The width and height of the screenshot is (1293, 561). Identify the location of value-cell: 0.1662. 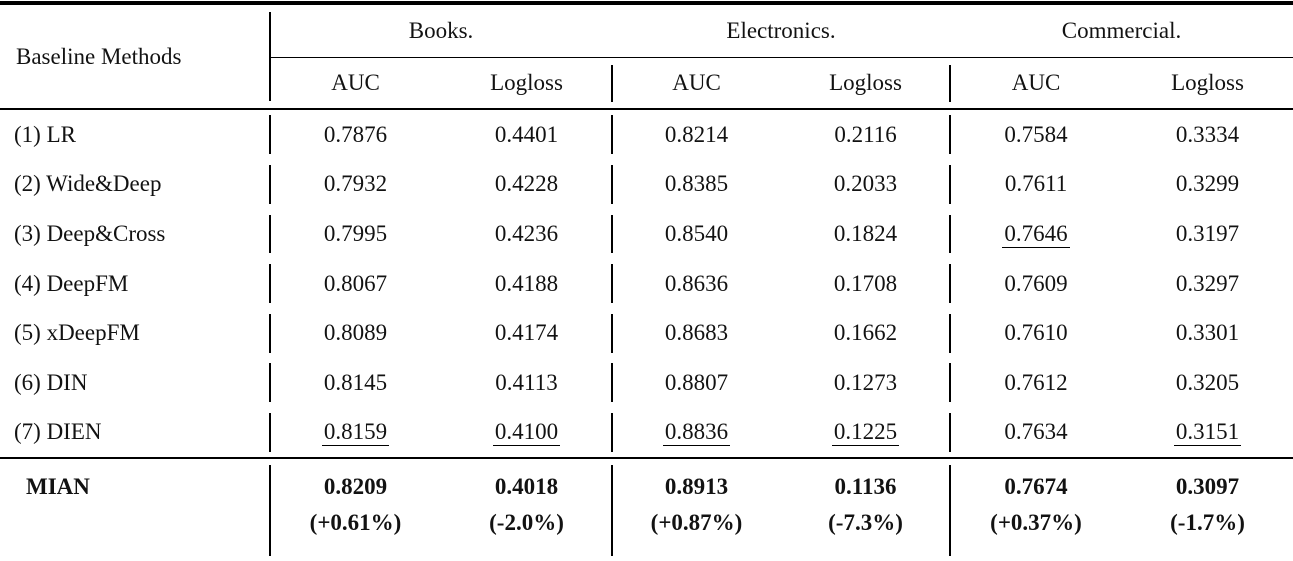
(865, 333).